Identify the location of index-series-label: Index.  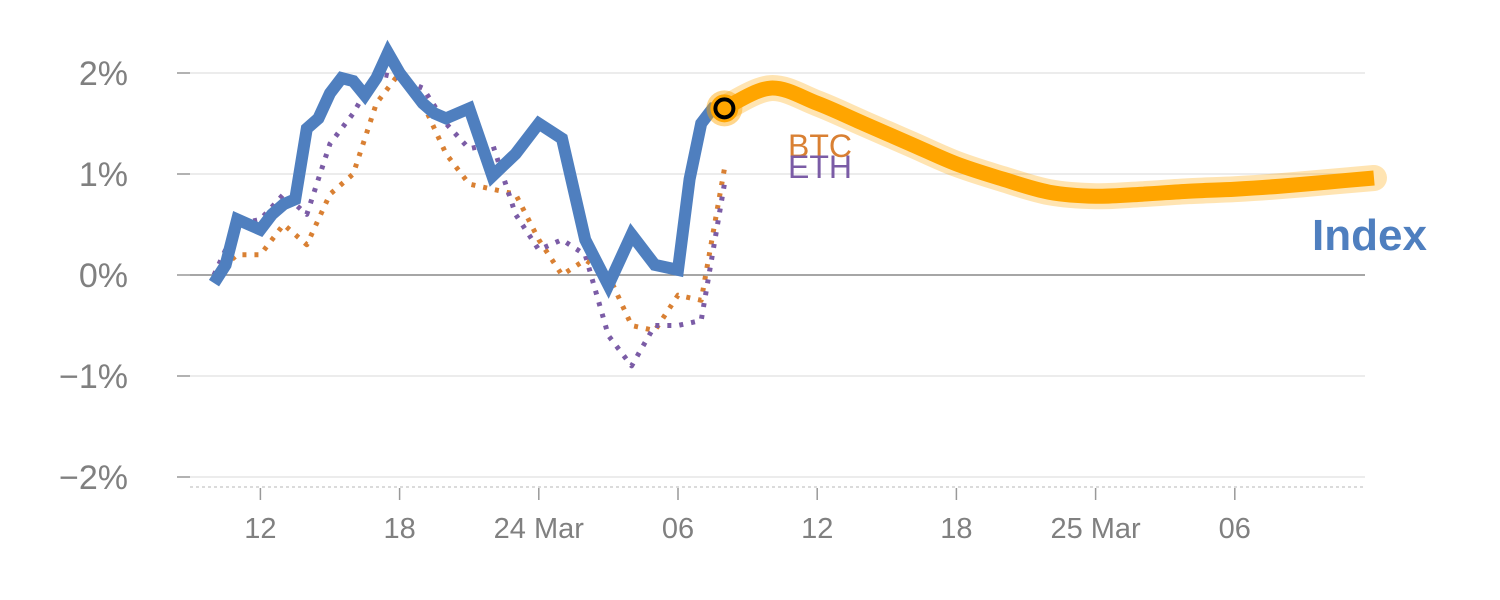
(1369, 235).